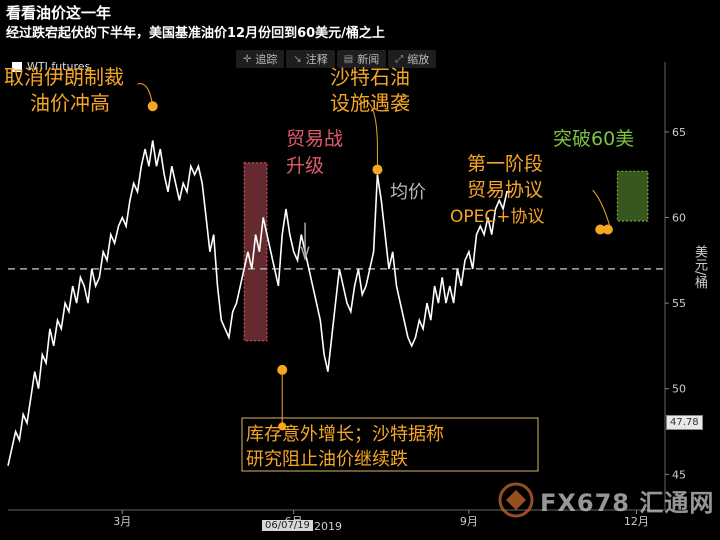 Image resolution: width=720 pixels, height=540 pixels. I want to click on saudi-marker, so click(377, 169).